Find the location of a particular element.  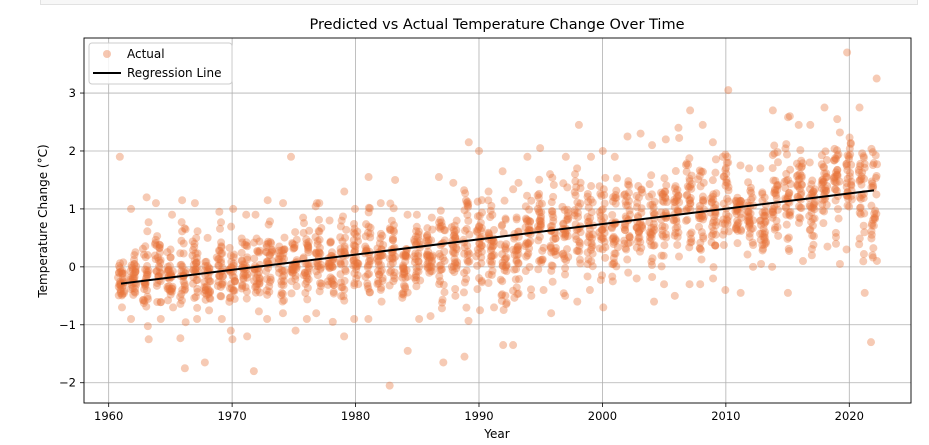

x-axis-label: Year is located at coordinates (496, 434).